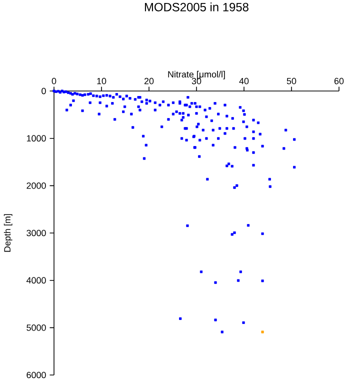  What do you see at coordinates (197, 81) in the screenshot?
I see `x-tick-label: 30` at bounding box center [197, 81].